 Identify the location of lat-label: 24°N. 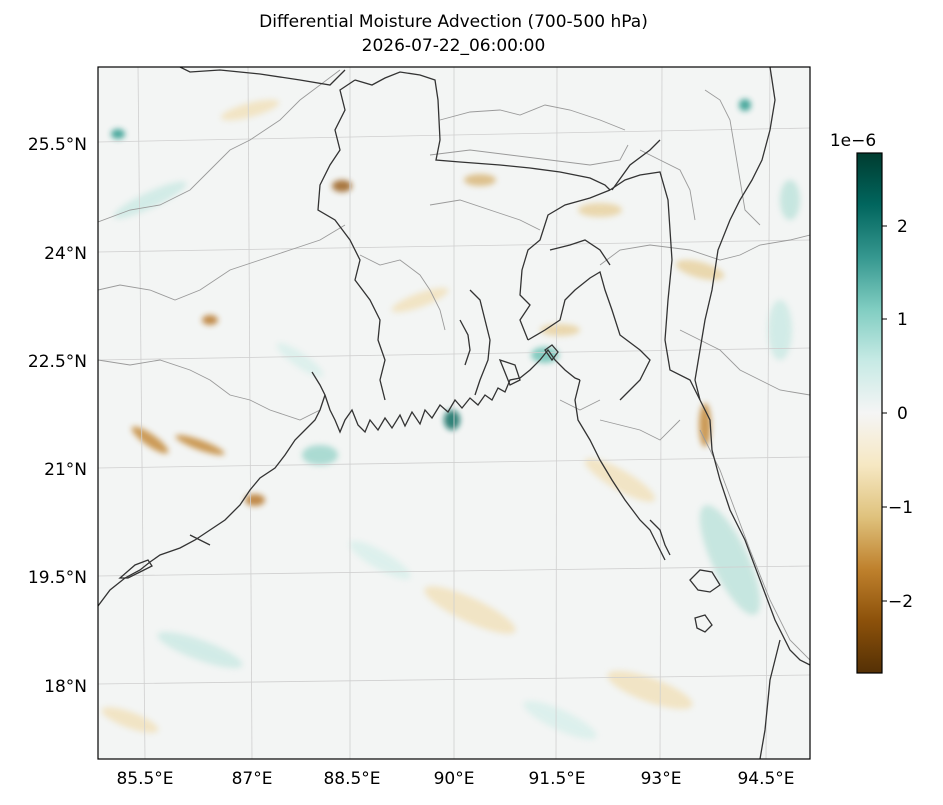
(65, 254).